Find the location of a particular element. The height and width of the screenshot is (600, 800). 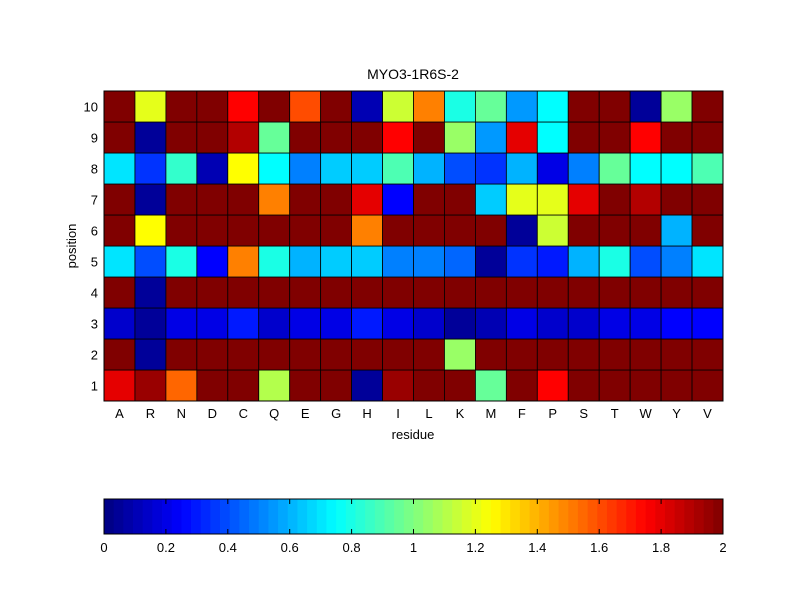

x-tick-label: G is located at coordinates (336, 413).